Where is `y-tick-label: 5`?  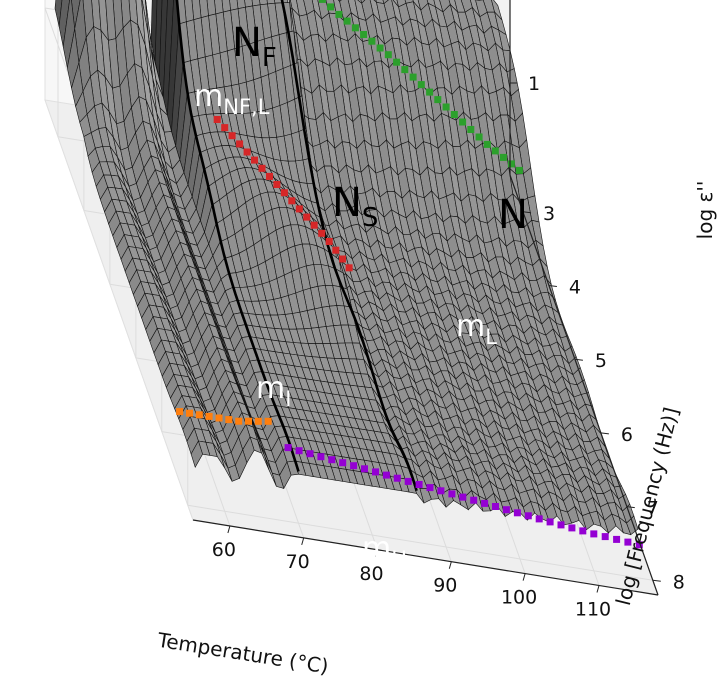
y-tick-label: 5 is located at coordinates (601, 361).